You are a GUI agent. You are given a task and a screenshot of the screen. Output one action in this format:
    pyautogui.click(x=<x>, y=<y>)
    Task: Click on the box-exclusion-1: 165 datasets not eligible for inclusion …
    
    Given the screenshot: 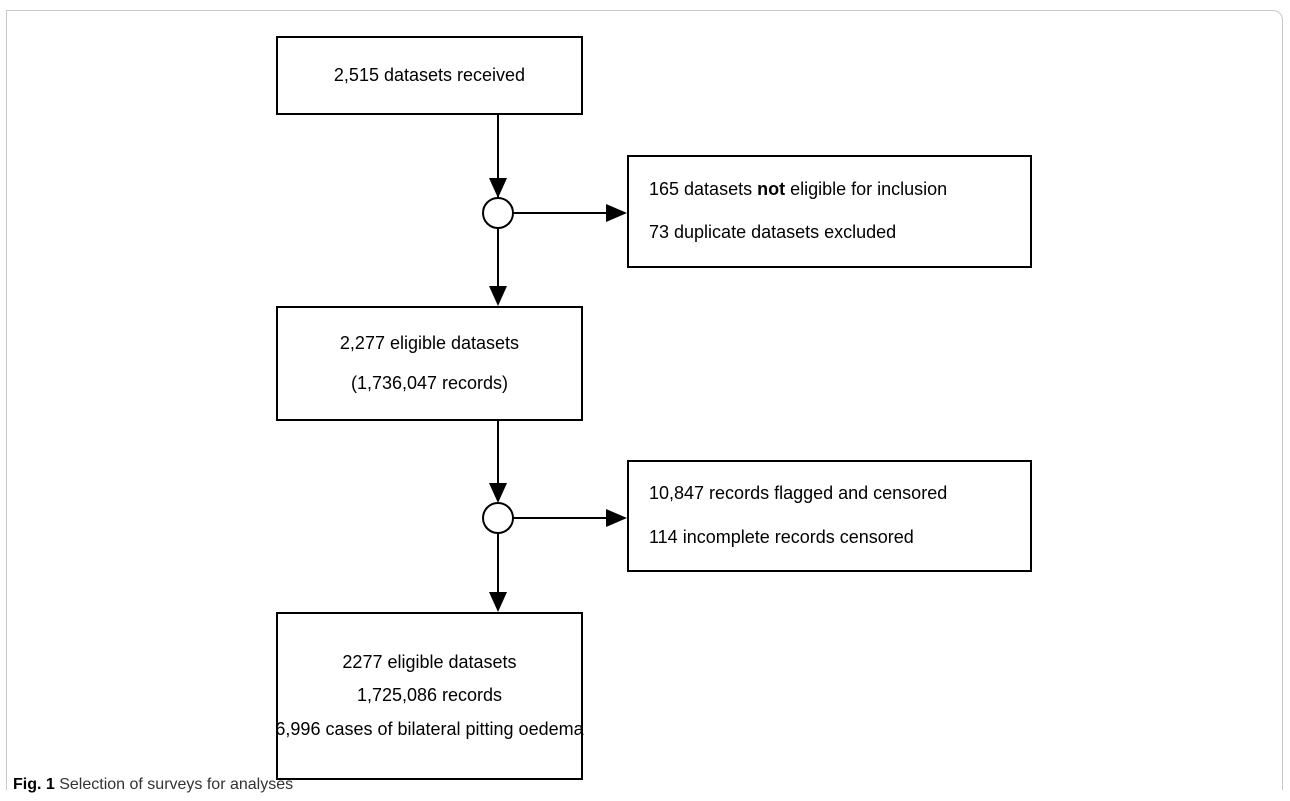 What is the action you would take?
    pyautogui.click(x=829, y=211)
    